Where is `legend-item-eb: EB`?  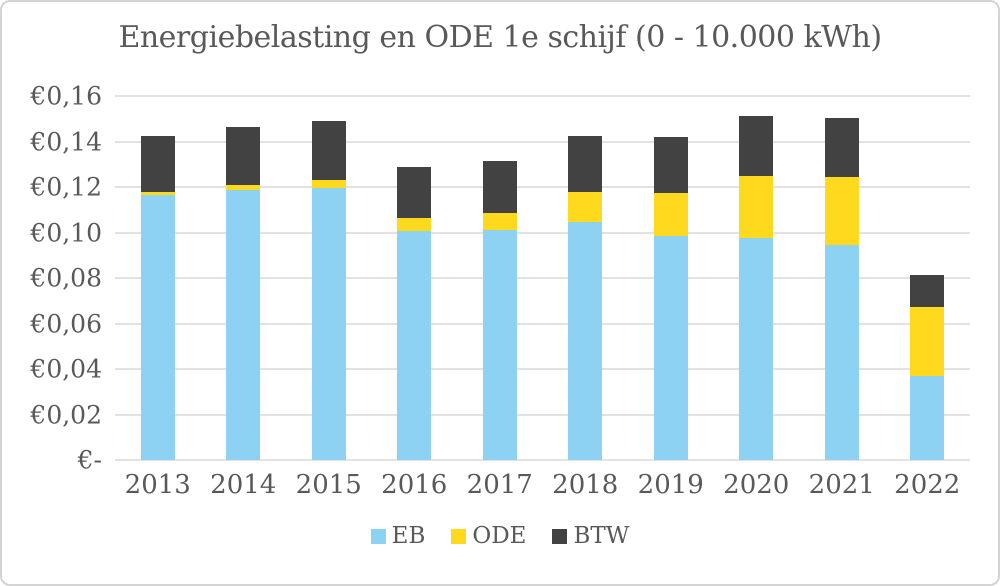
legend-item-eb: EB is located at coordinates (398, 536).